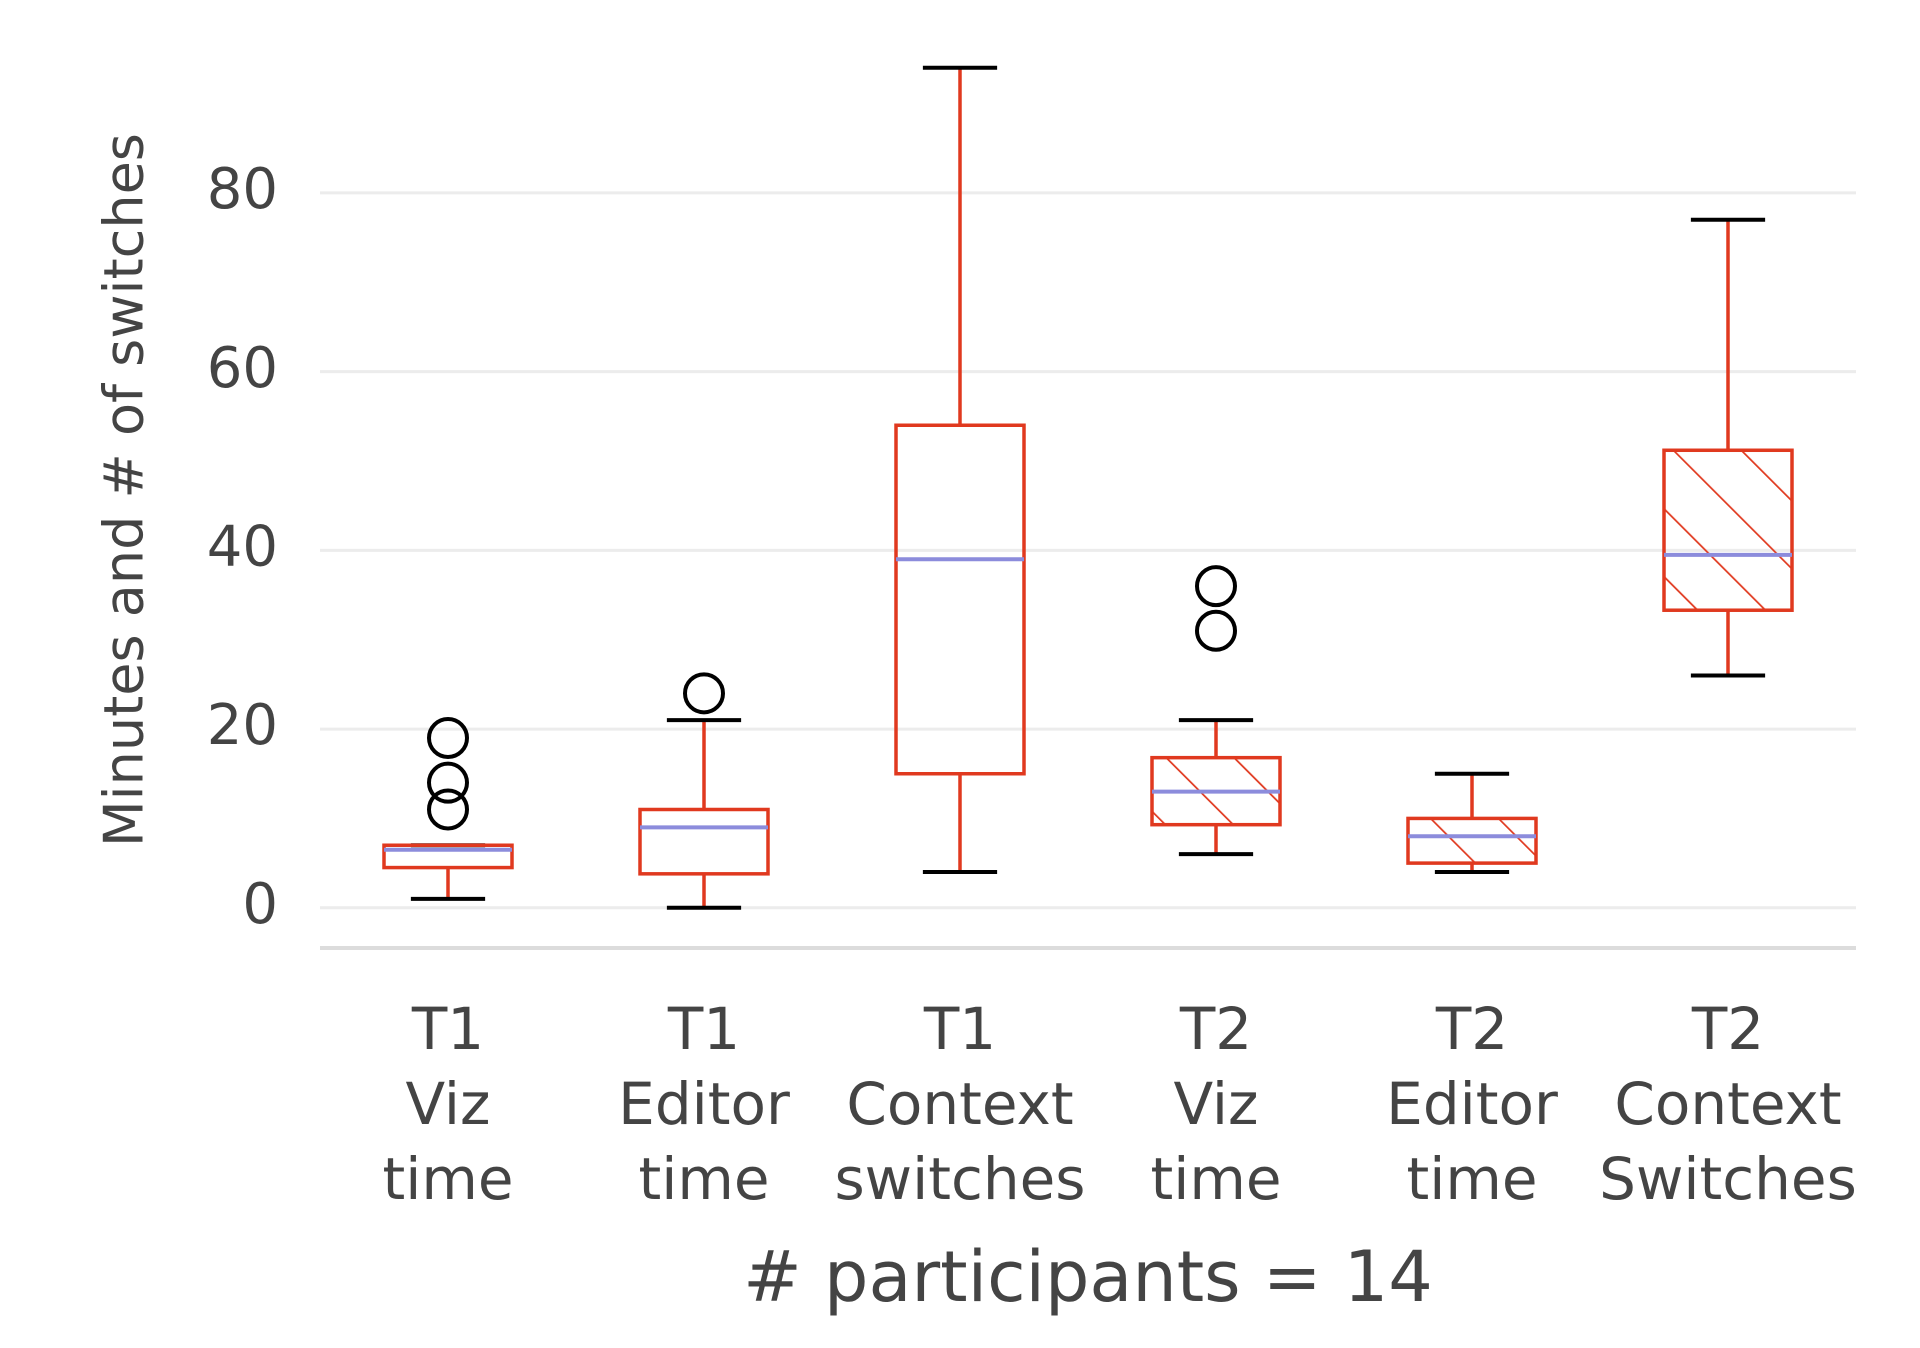  I want to click on y-tick-label: 20, so click(242, 725).